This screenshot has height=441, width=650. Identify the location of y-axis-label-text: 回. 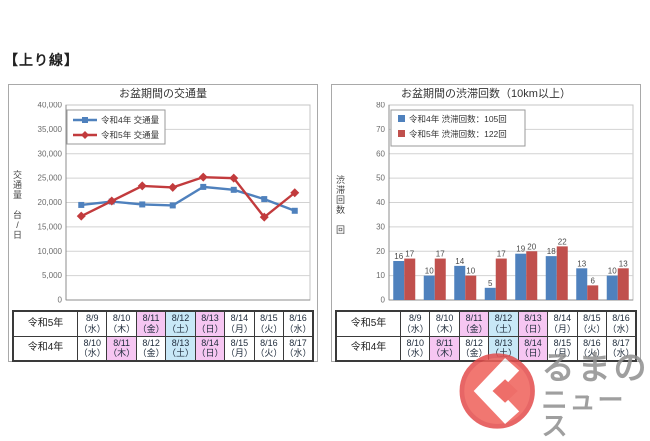
(340, 230).